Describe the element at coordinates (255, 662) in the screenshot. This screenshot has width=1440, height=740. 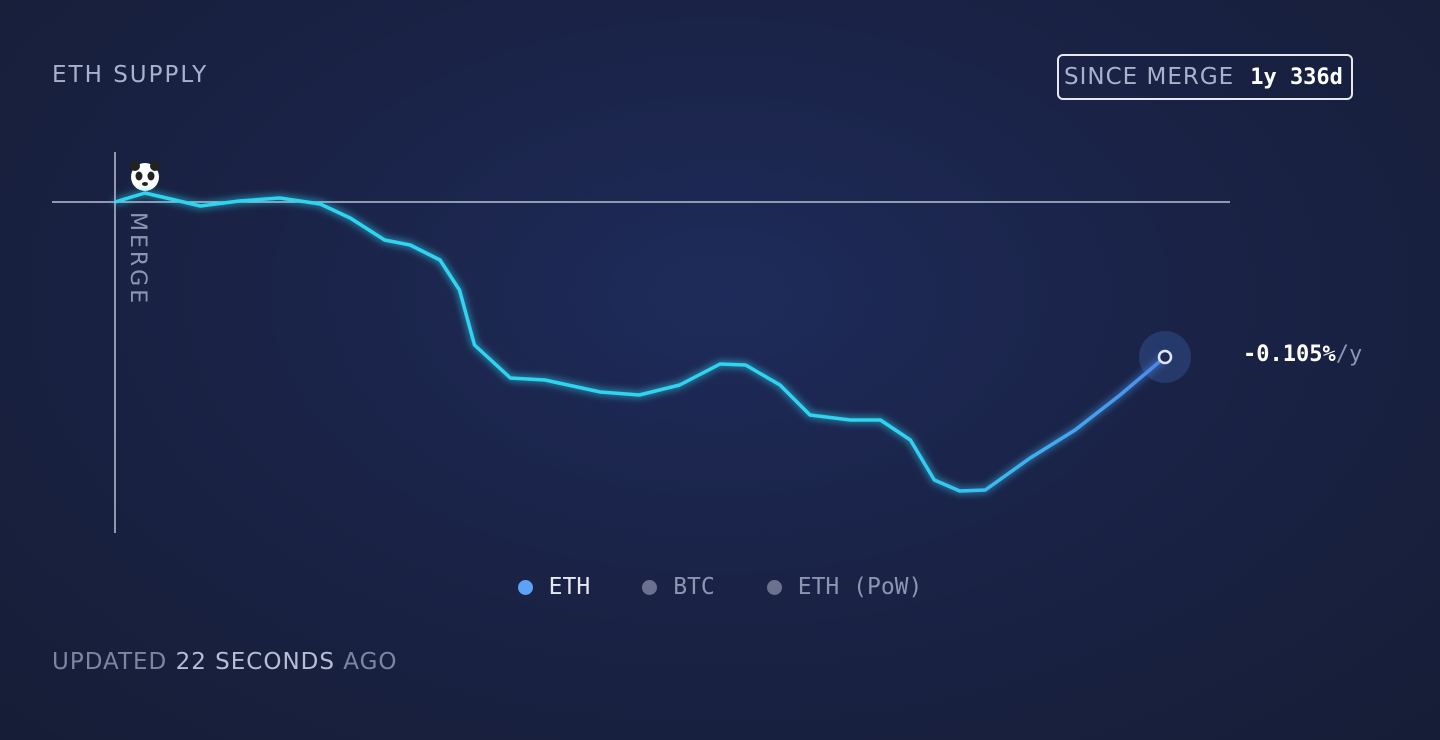
I see `updated-amount: 22 SECONDS` at that location.